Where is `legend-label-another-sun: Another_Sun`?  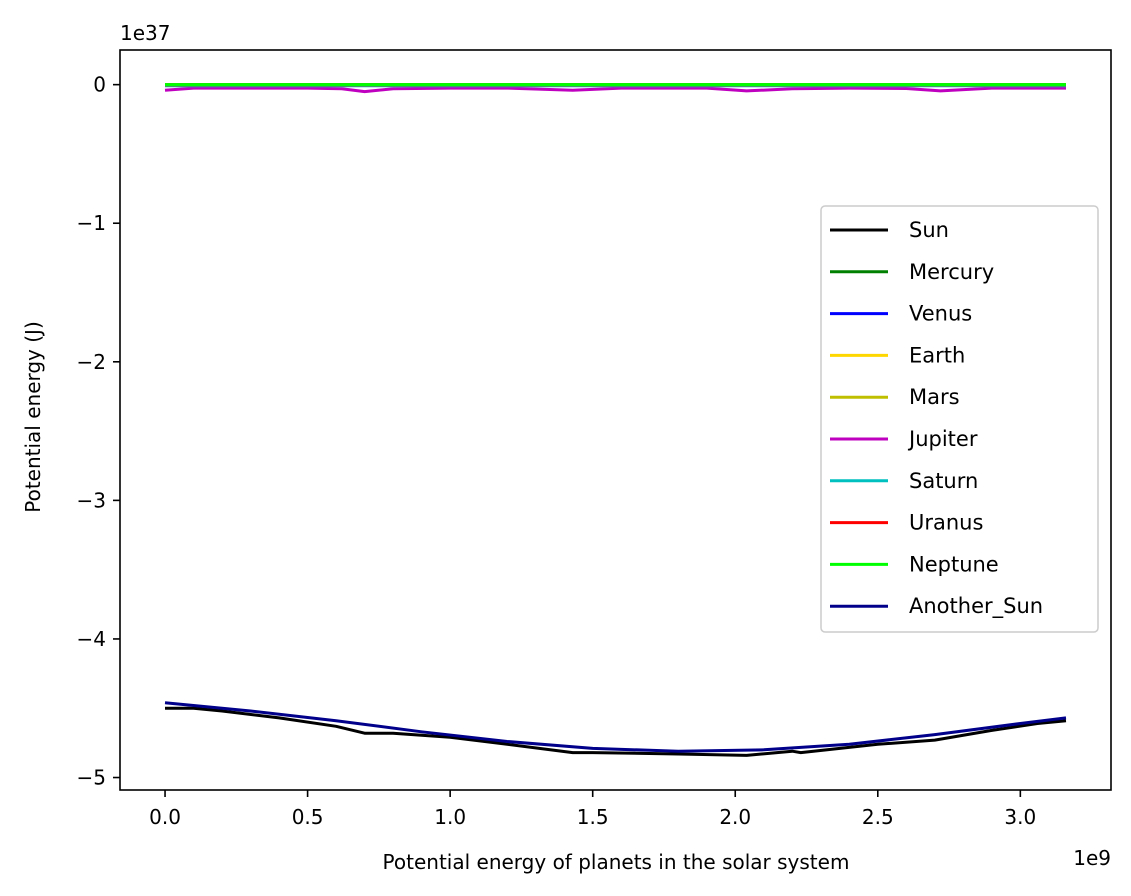
legend-label-another-sun: Another_Sun is located at coordinates (976, 606).